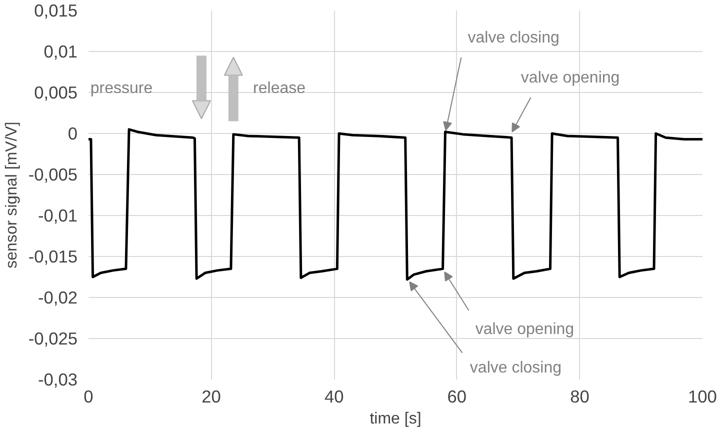  I want to click on x-tick-label: 80, so click(580, 396).